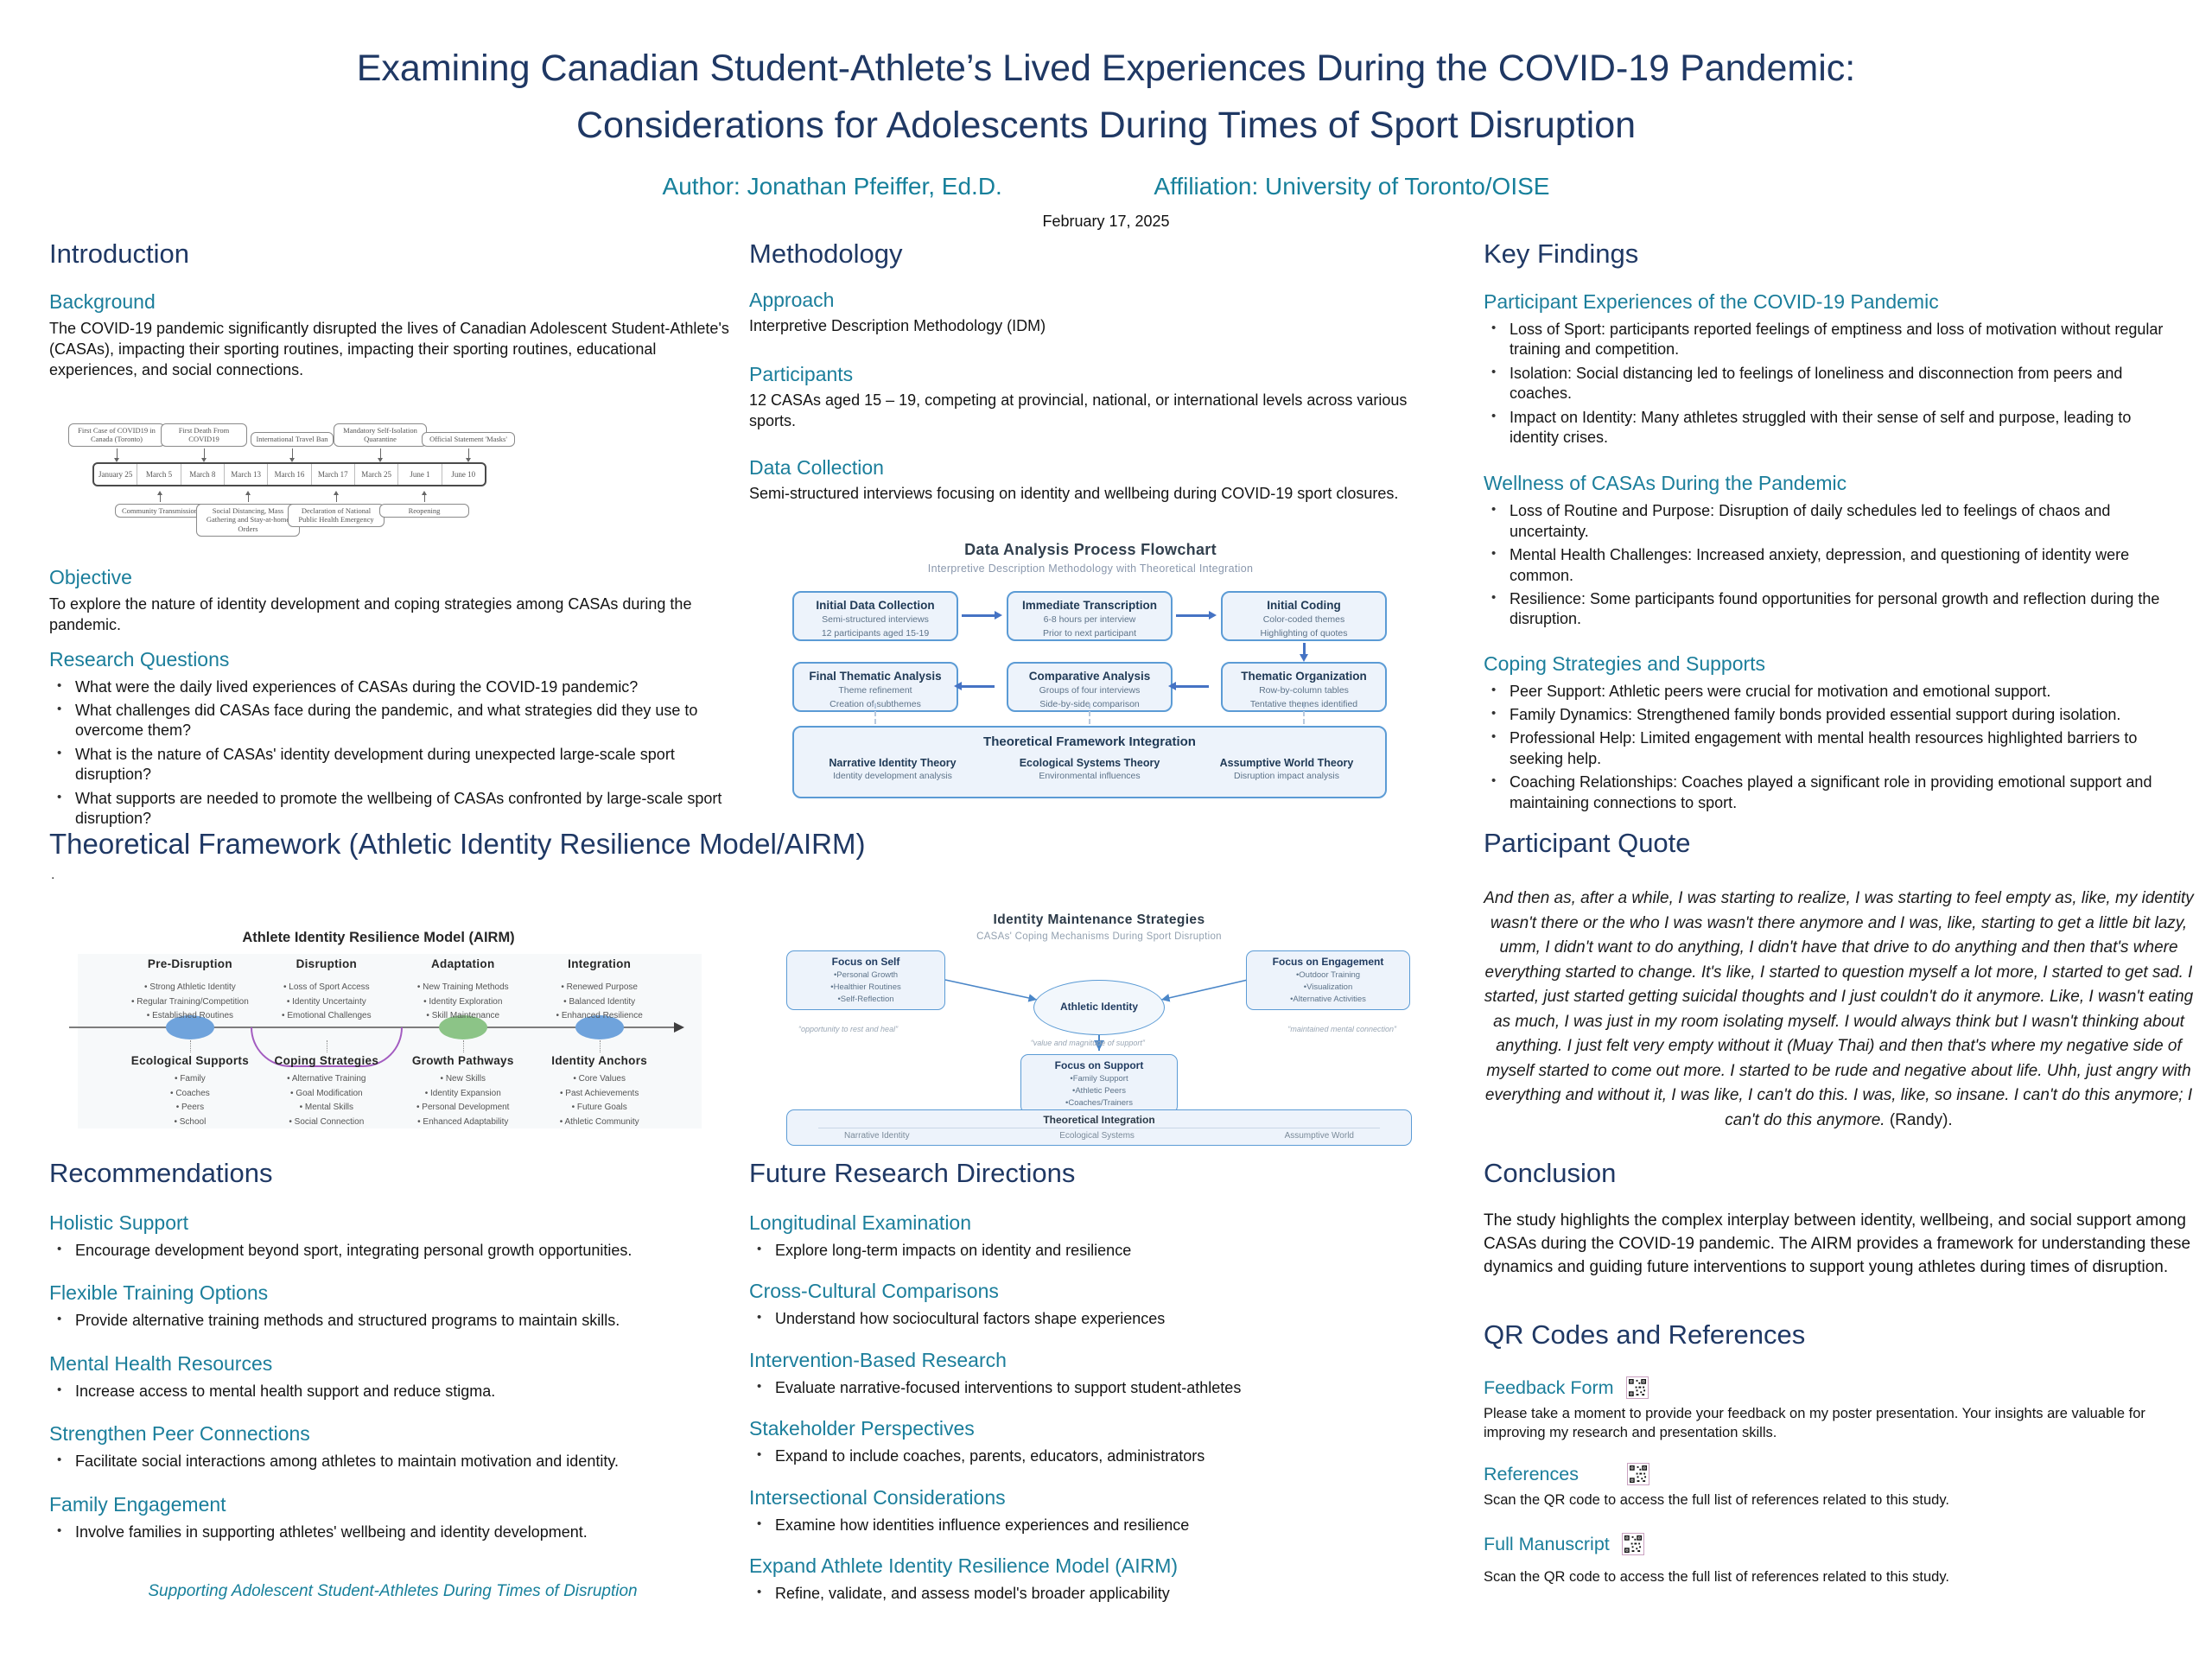  I want to click on future-subheading: Longitudinal Examination, so click(860, 1222).